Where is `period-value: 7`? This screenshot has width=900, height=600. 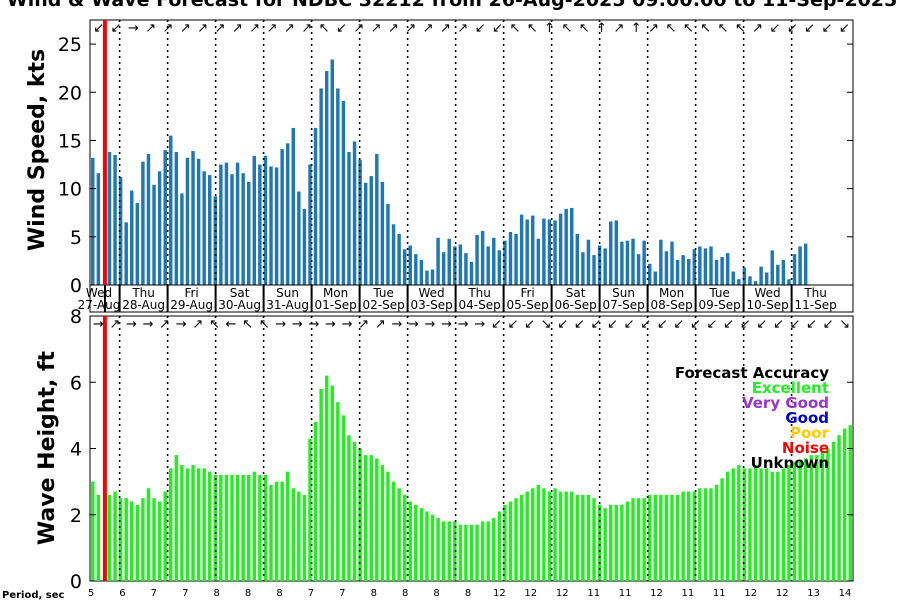 period-value: 7 is located at coordinates (311, 593).